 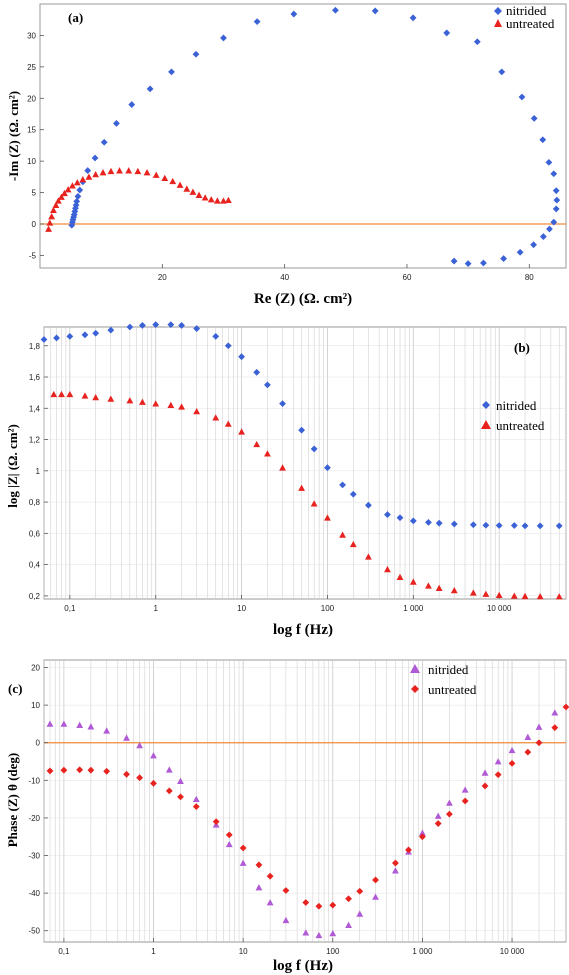 I want to click on x-tick-label: 0,1, so click(x=70, y=608).